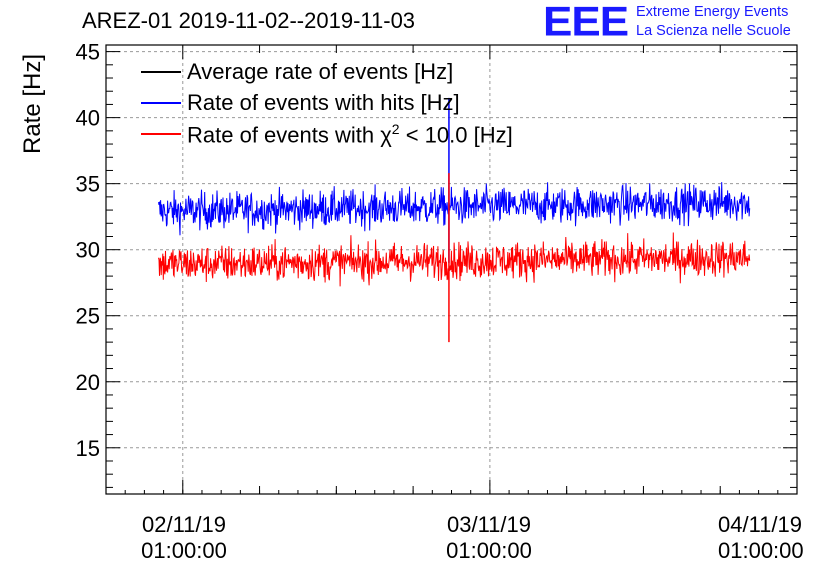 This screenshot has width=836, height=572. Describe the element at coordinates (713, 31) in the screenshot. I see `logo-line2: La Scienza nelle Scuole` at that location.